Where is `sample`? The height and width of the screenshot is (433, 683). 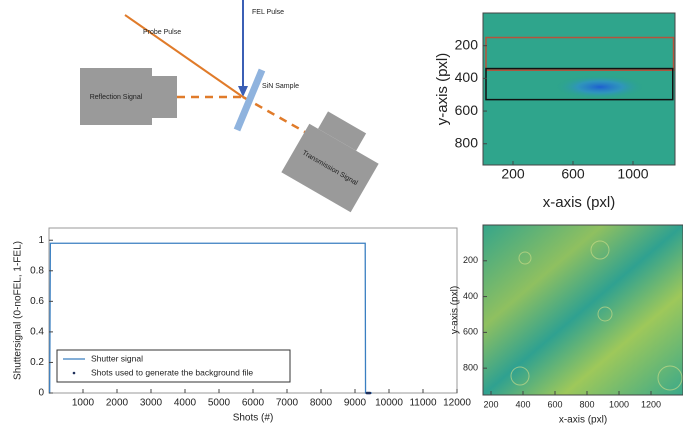
sample is located at coordinates (249, 100).